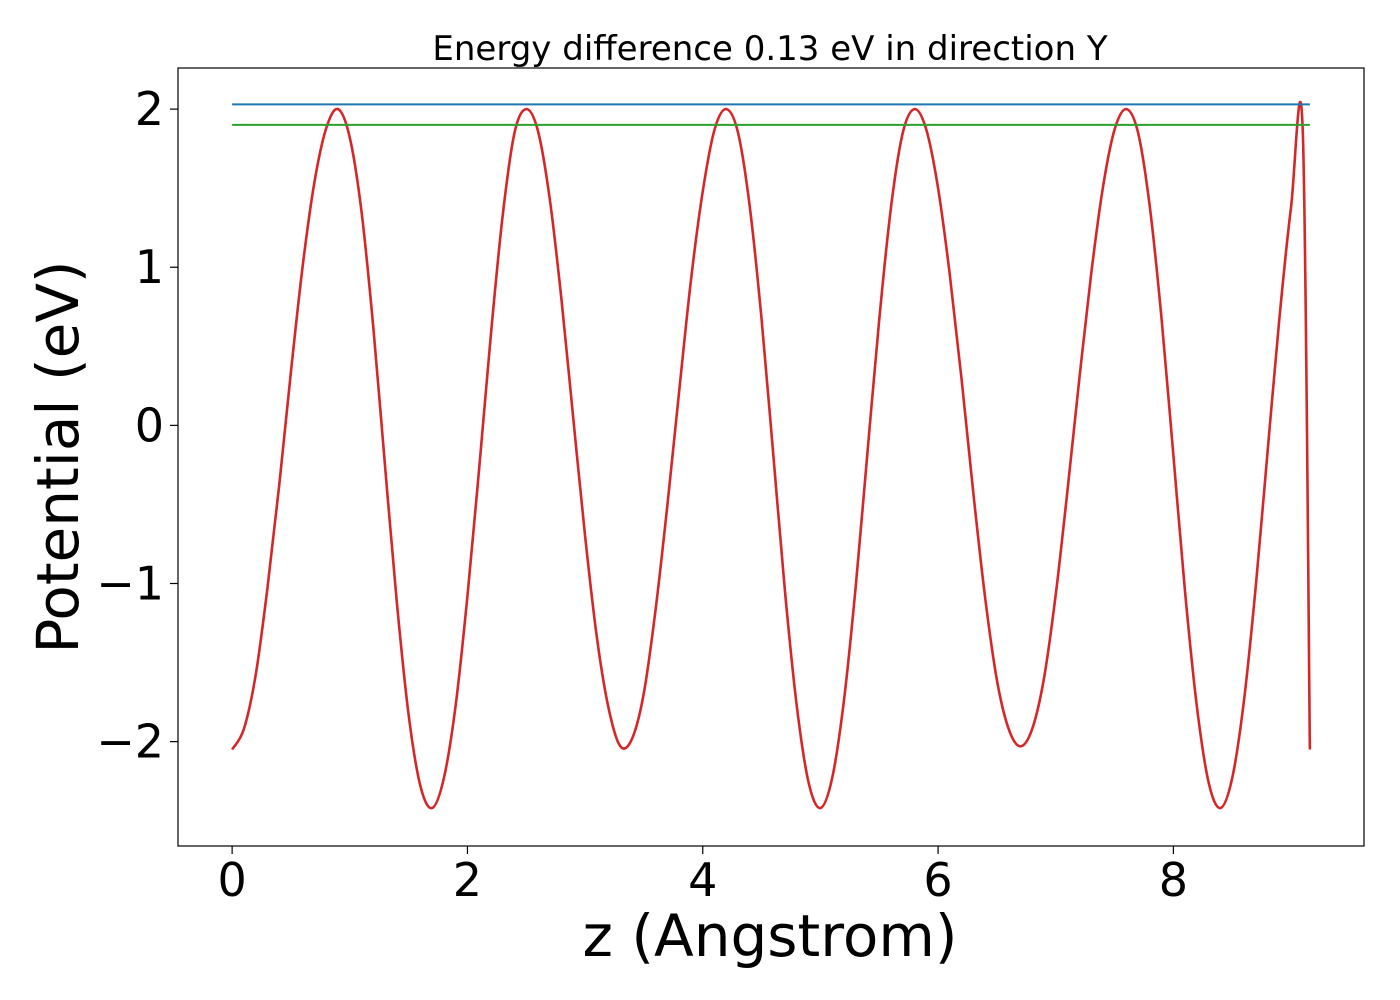 This screenshot has height=1000, width=1400. What do you see at coordinates (769, 49) in the screenshot?
I see `chart-title: Energy difference 0.13 eV in direction Y` at bounding box center [769, 49].